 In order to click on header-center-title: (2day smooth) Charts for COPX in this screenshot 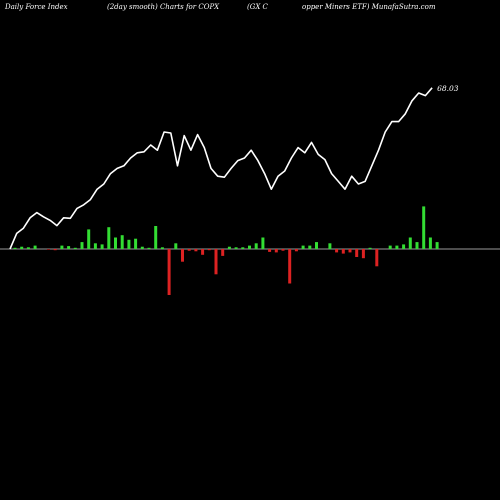, I will do `click(163, 7)`.